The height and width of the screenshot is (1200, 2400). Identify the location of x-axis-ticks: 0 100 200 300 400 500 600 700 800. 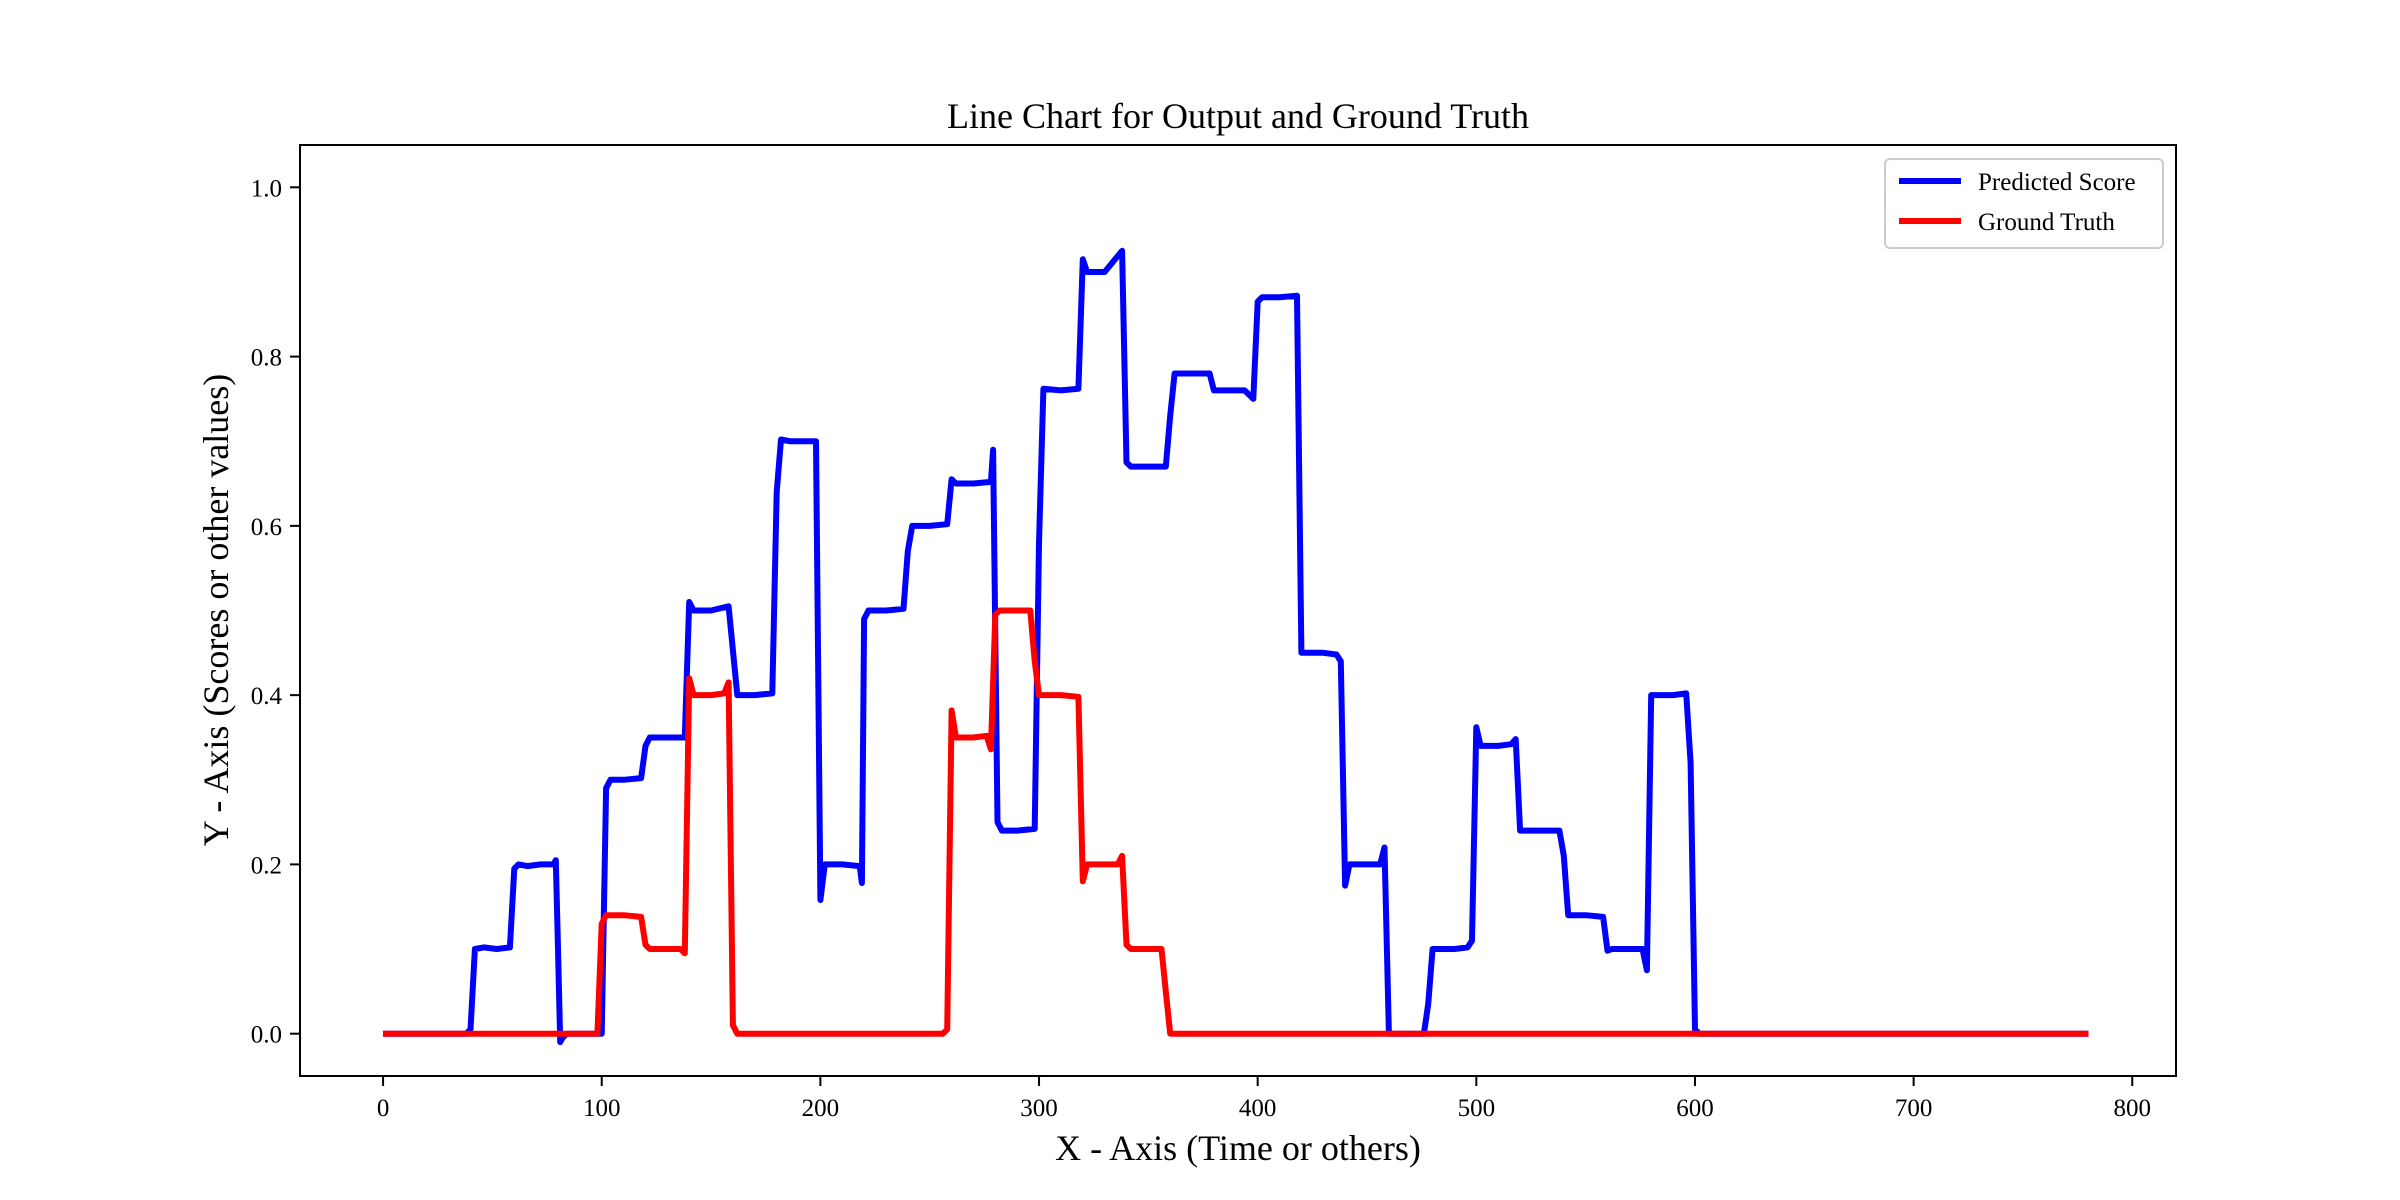
(1264, 1099).